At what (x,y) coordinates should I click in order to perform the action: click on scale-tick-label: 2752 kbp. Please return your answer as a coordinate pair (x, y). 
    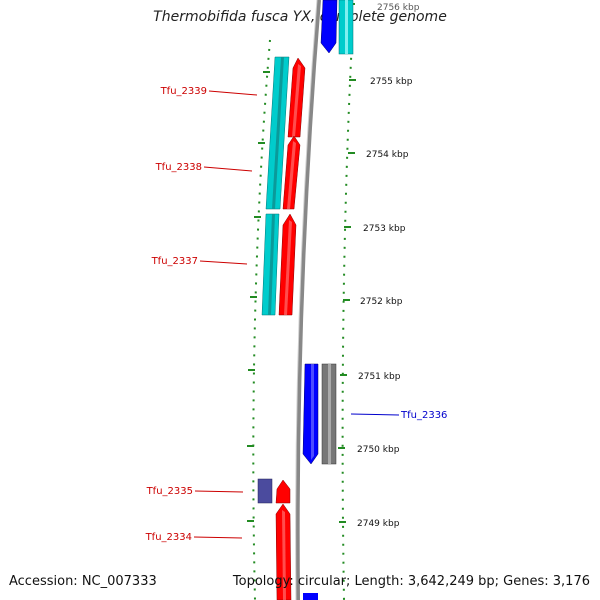
    Looking at the image, I should click on (381, 302).